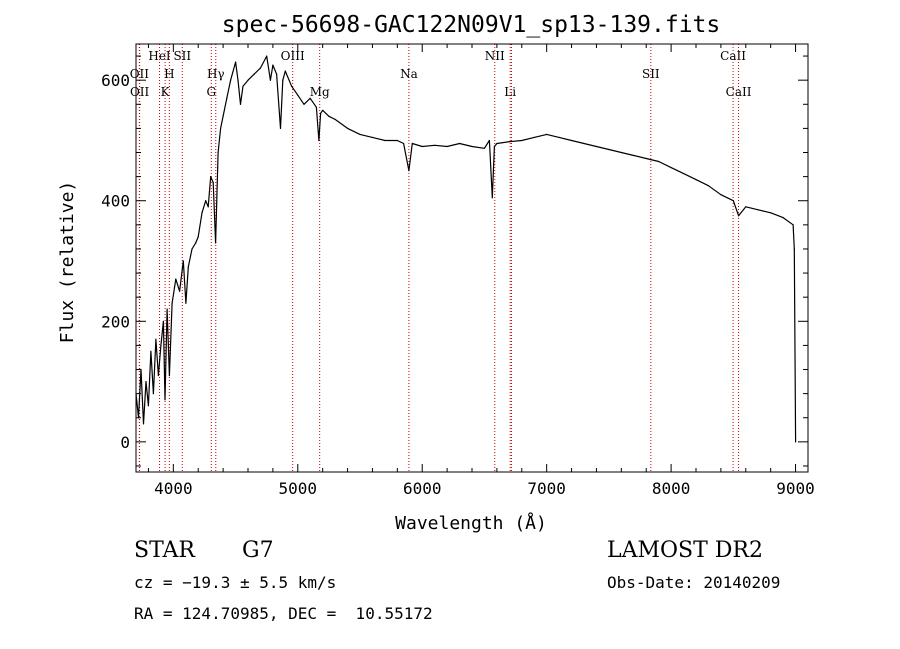 The height and width of the screenshot is (649, 900). Describe the element at coordinates (293, 56) in the screenshot. I see `line-marker-label: OIII` at that location.